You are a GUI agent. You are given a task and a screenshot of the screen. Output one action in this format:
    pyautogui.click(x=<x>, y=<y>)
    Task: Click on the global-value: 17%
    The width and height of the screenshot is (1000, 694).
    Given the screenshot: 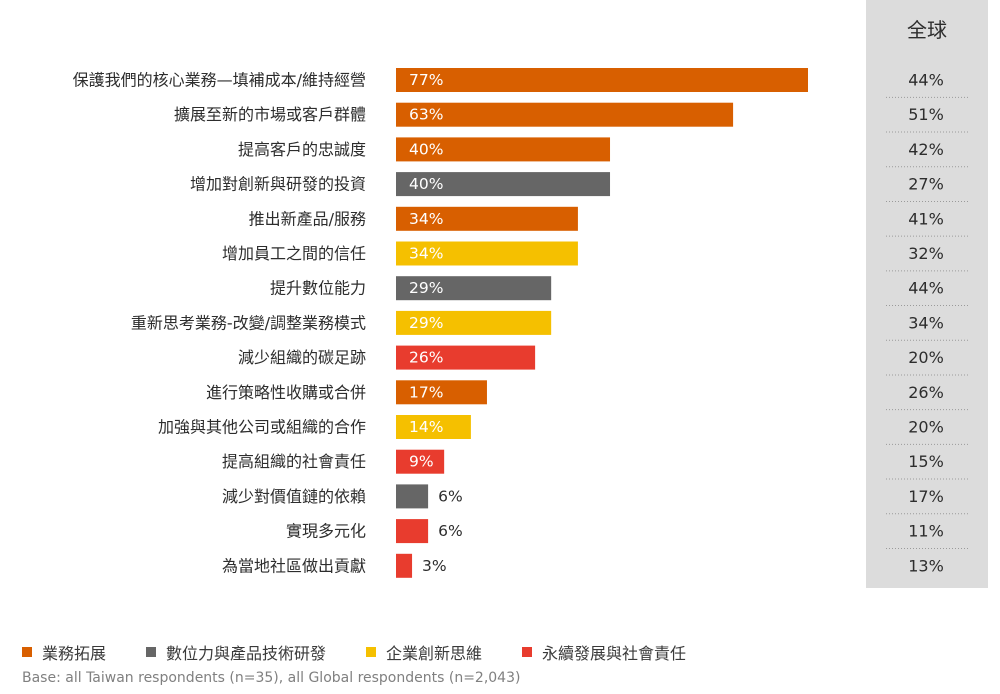 What is the action you would take?
    pyautogui.click(x=926, y=496)
    